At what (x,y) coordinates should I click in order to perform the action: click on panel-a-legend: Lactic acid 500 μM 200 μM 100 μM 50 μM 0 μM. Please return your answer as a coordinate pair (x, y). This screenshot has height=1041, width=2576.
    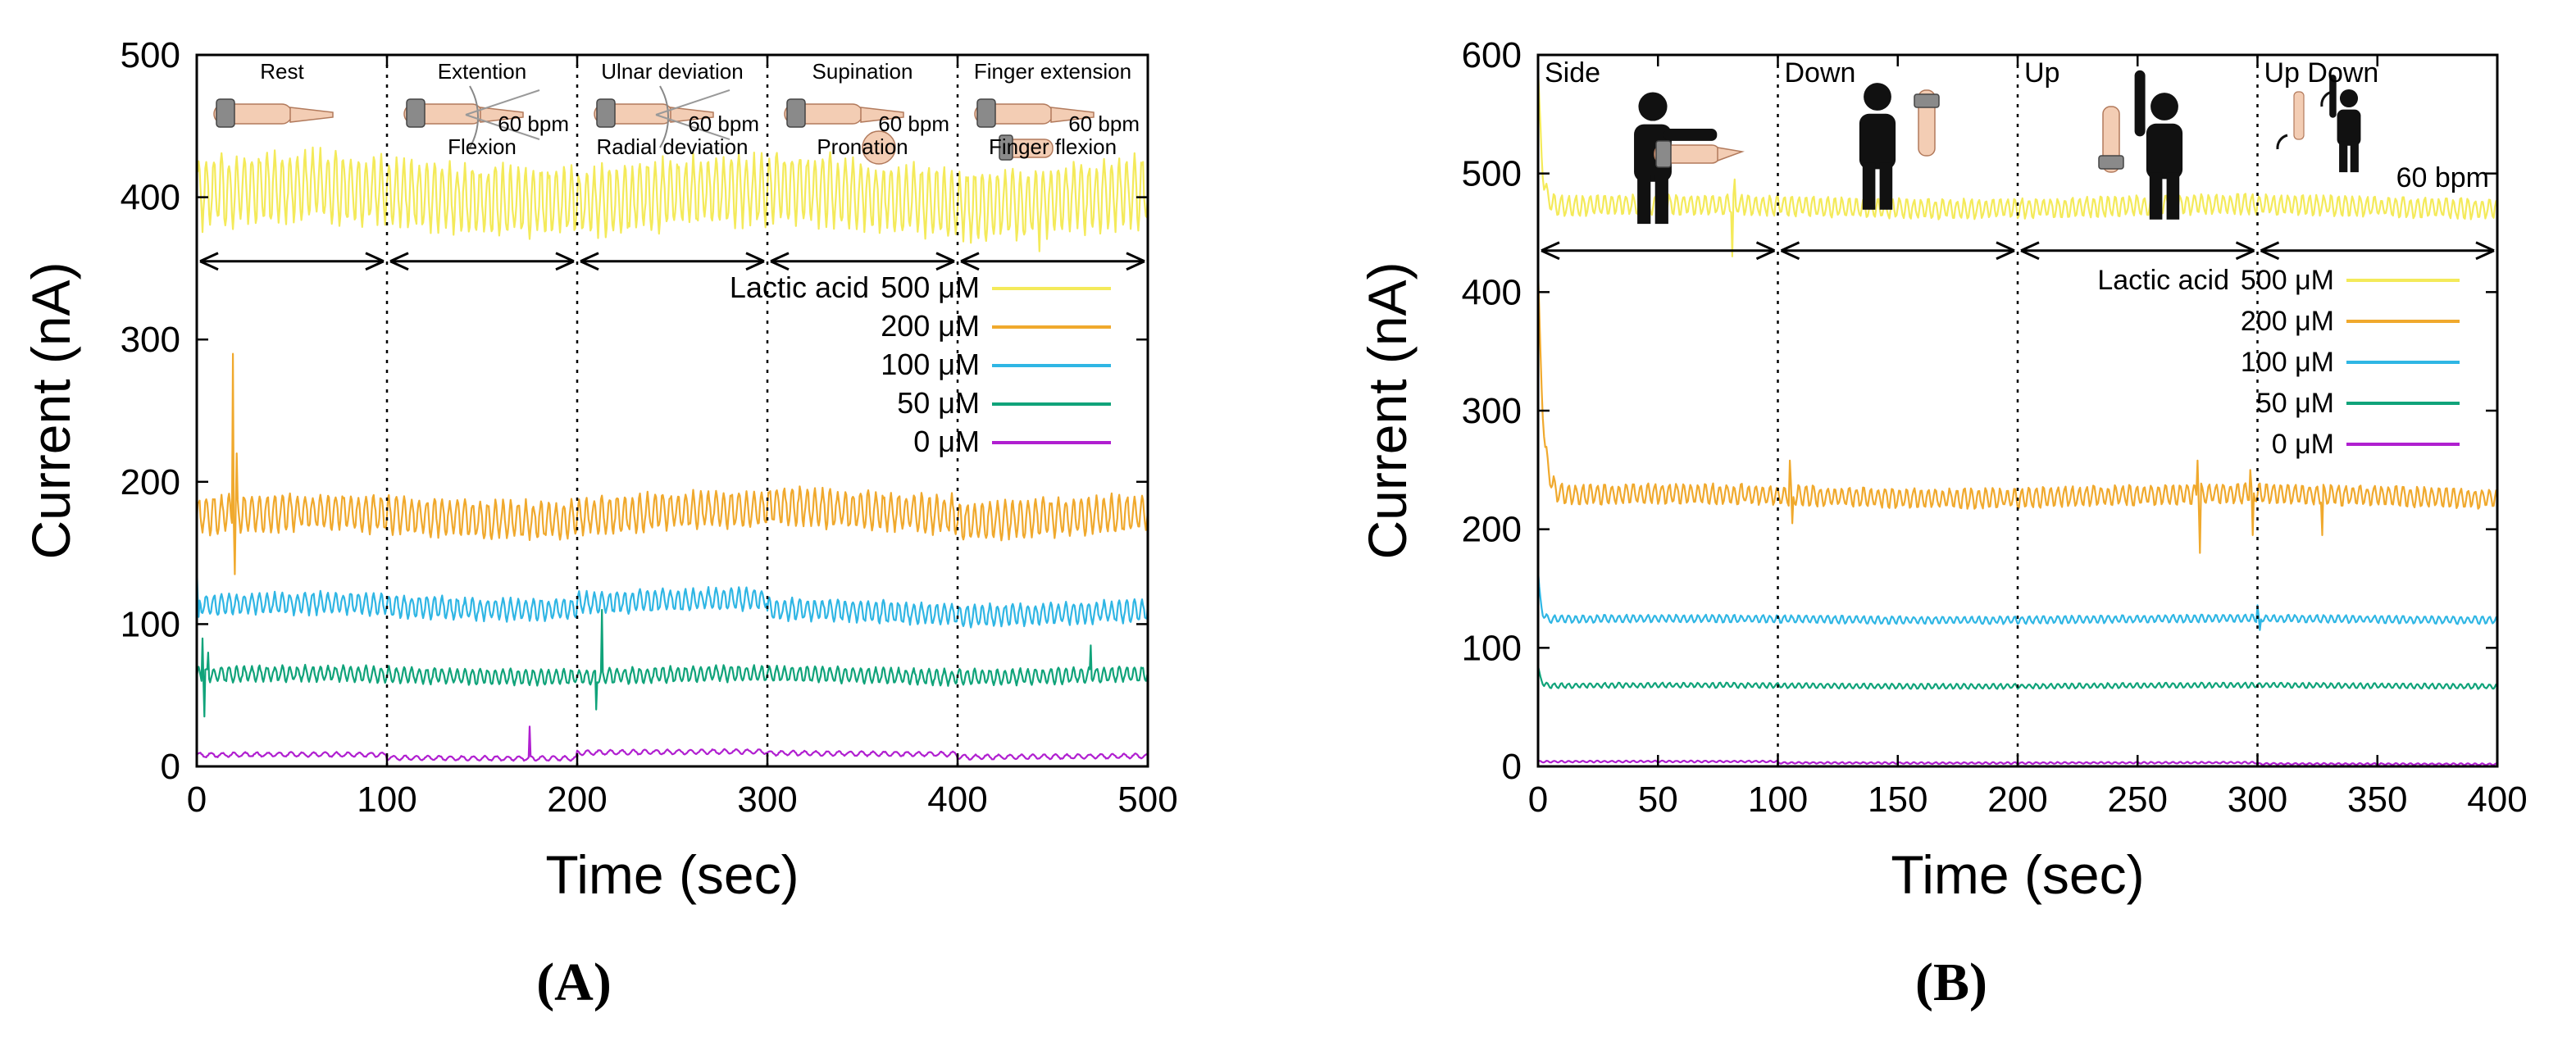
    Looking at the image, I should click on (921, 364).